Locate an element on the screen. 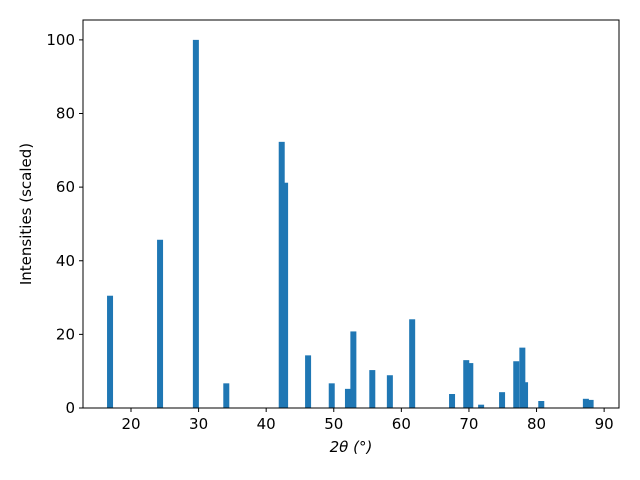 Image resolution: width=640 pixels, height=480 pixels. y-tick-label: 20 is located at coordinates (65, 334).